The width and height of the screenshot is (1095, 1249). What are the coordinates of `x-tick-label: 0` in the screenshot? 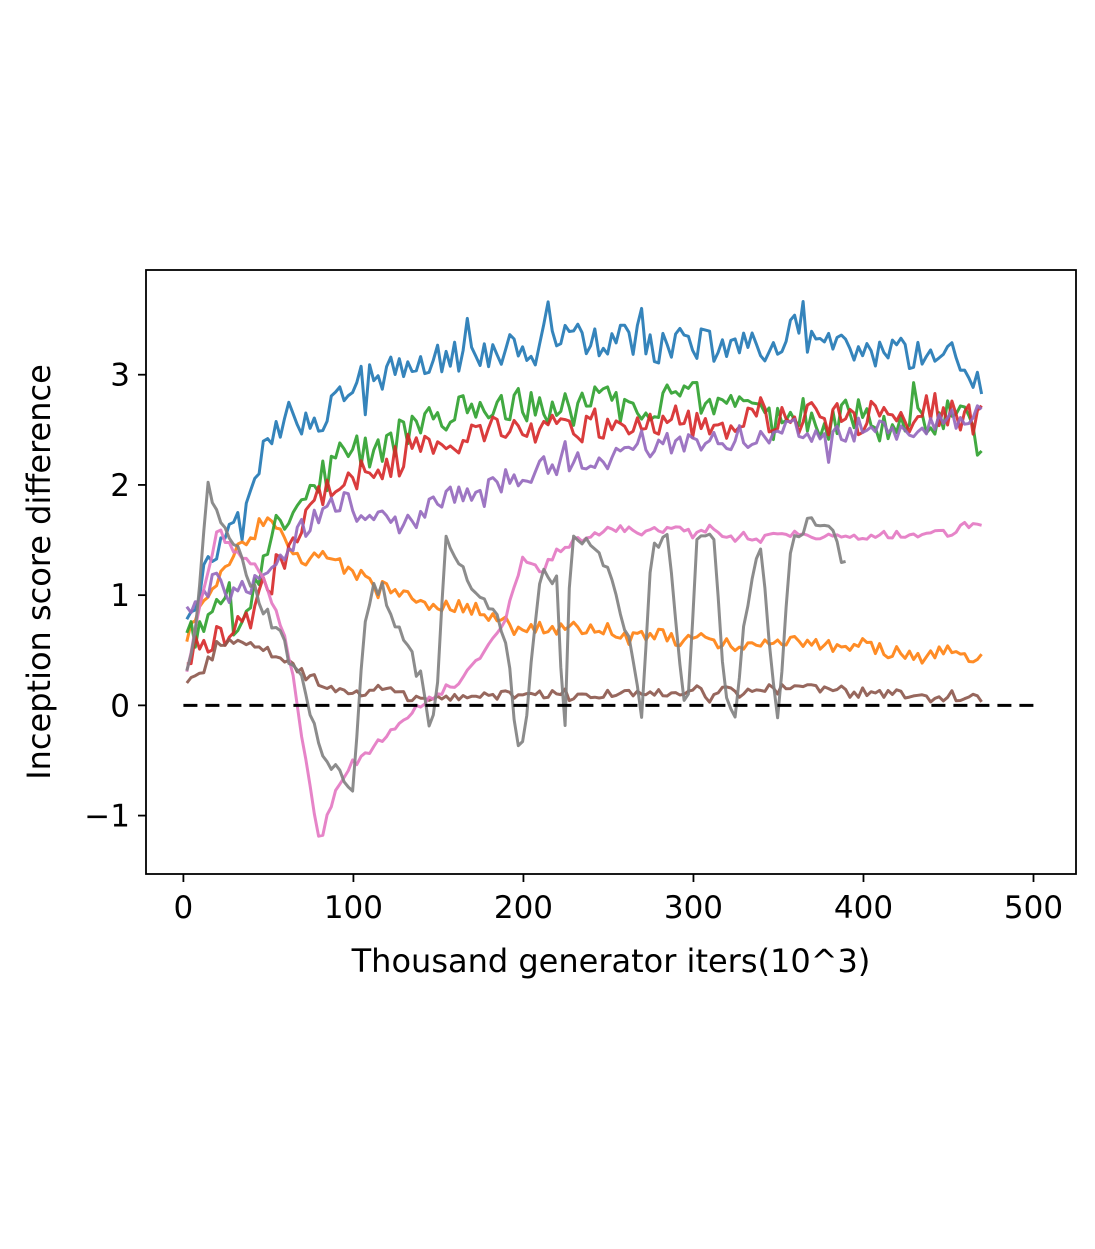 It's located at (184, 908).